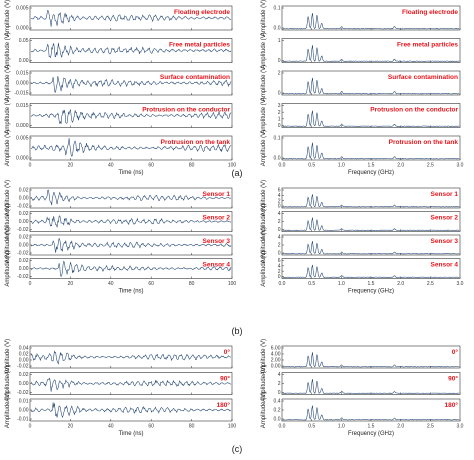 The height and width of the screenshot is (460, 474). What do you see at coordinates (277, 411) in the screenshot?
I see `y-tick-label: 0.2` at bounding box center [277, 411].